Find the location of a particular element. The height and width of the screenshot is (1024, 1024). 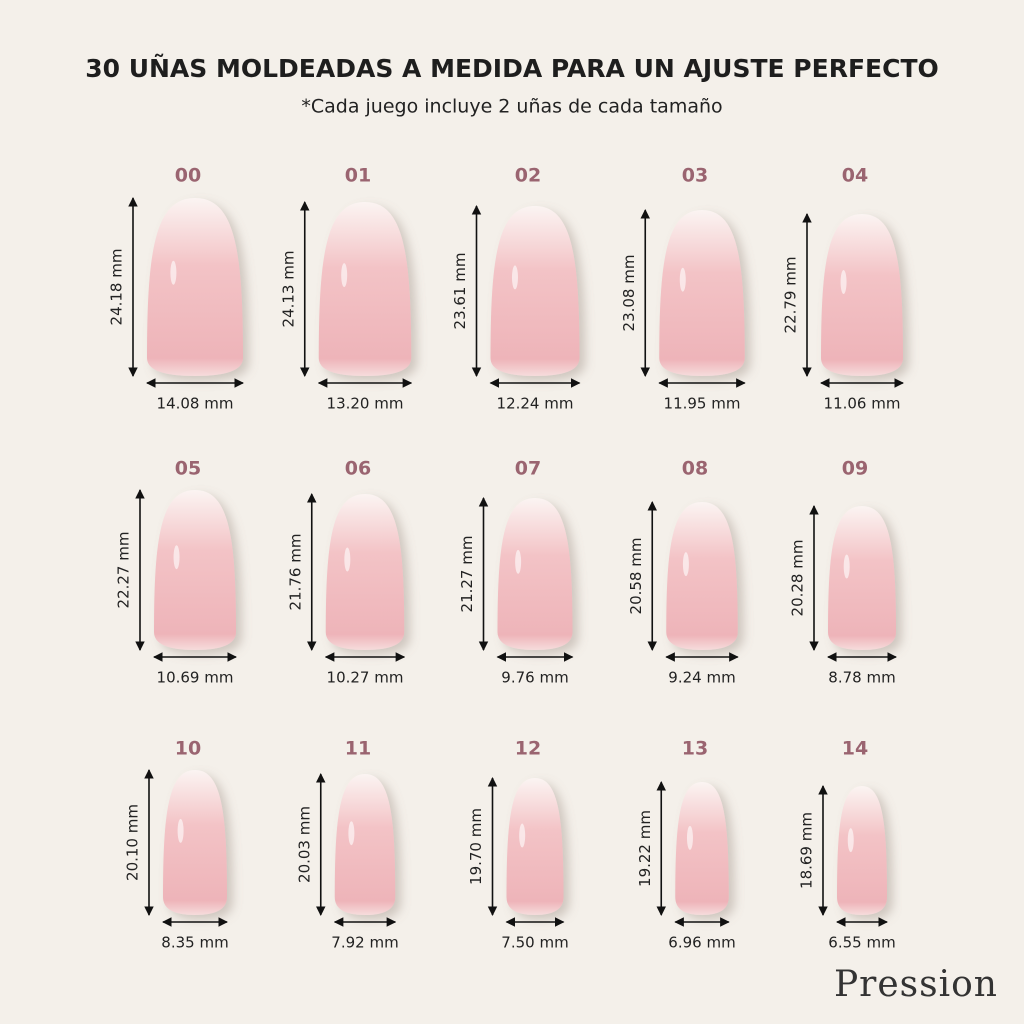

height-text: 20.28 mm is located at coordinates (798, 578).